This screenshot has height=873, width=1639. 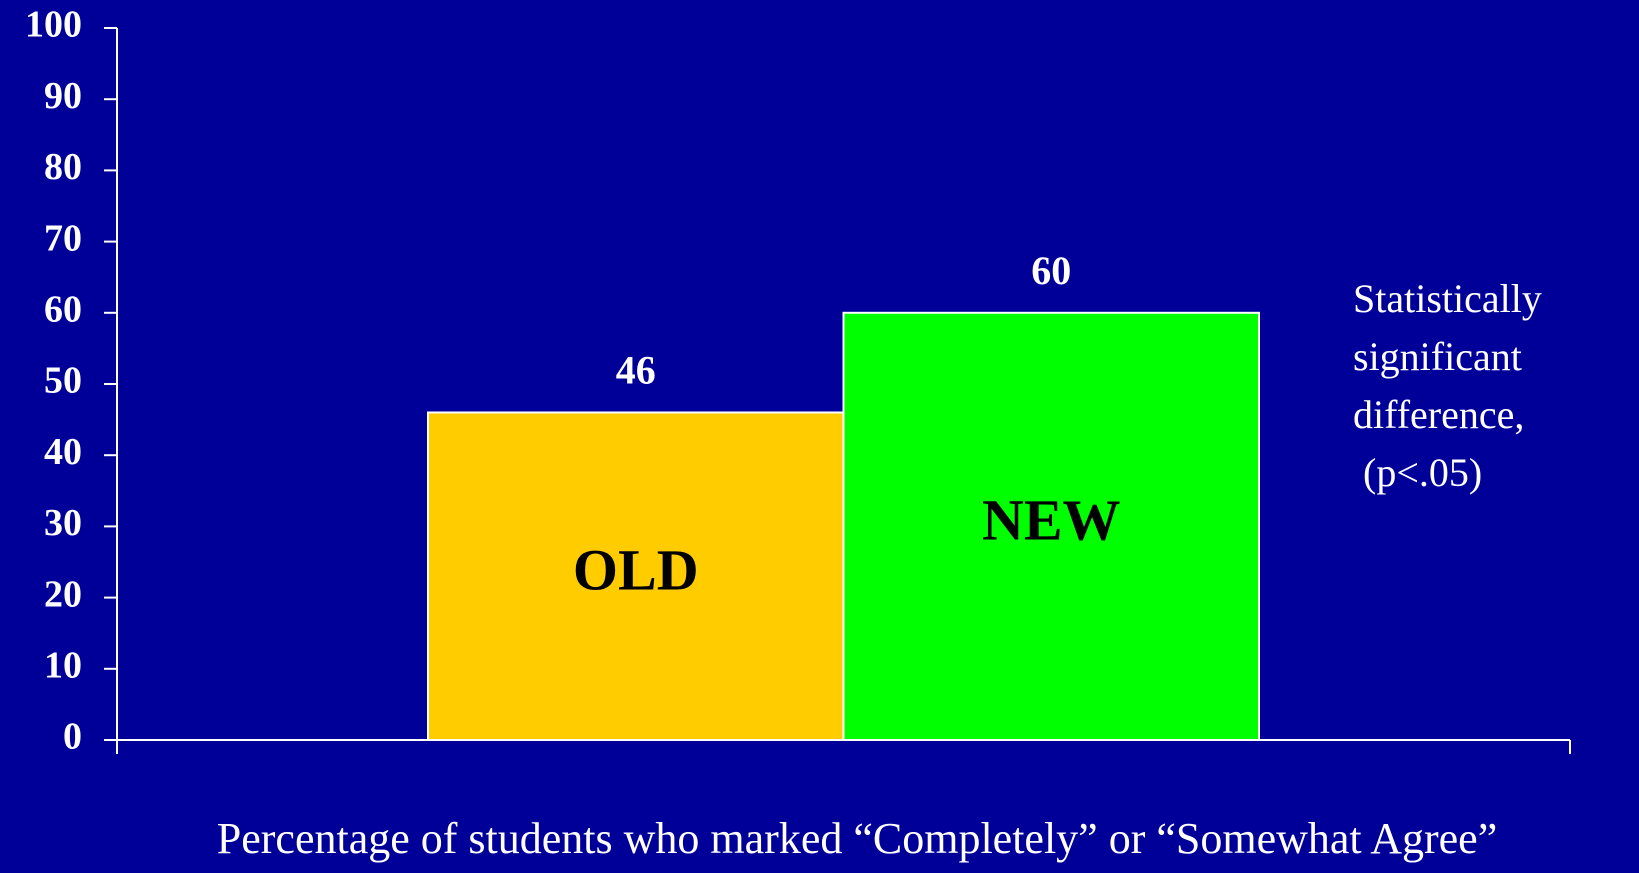 What do you see at coordinates (636, 370) in the screenshot?
I see `bar-value-label: 46` at bounding box center [636, 370].